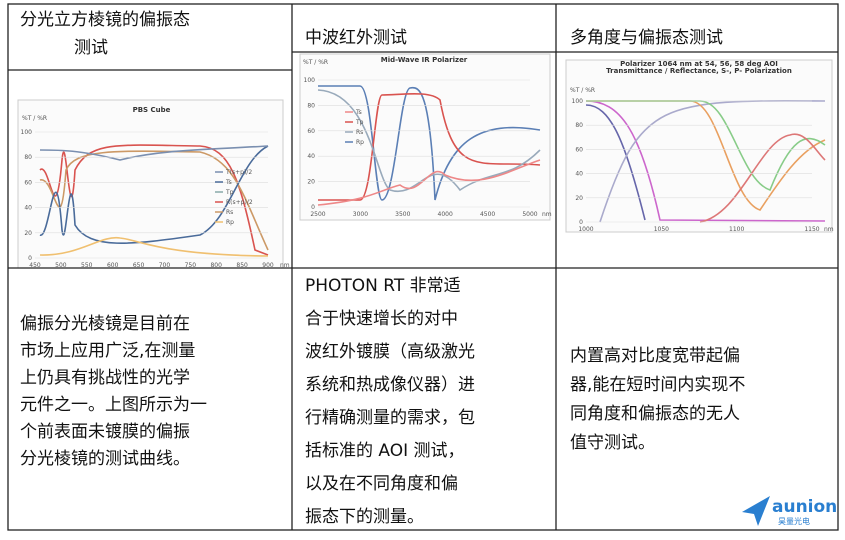  Describe the element at coordinates (612, 443) in the screenshot. I see `body-text: 值守测试。` at that location.